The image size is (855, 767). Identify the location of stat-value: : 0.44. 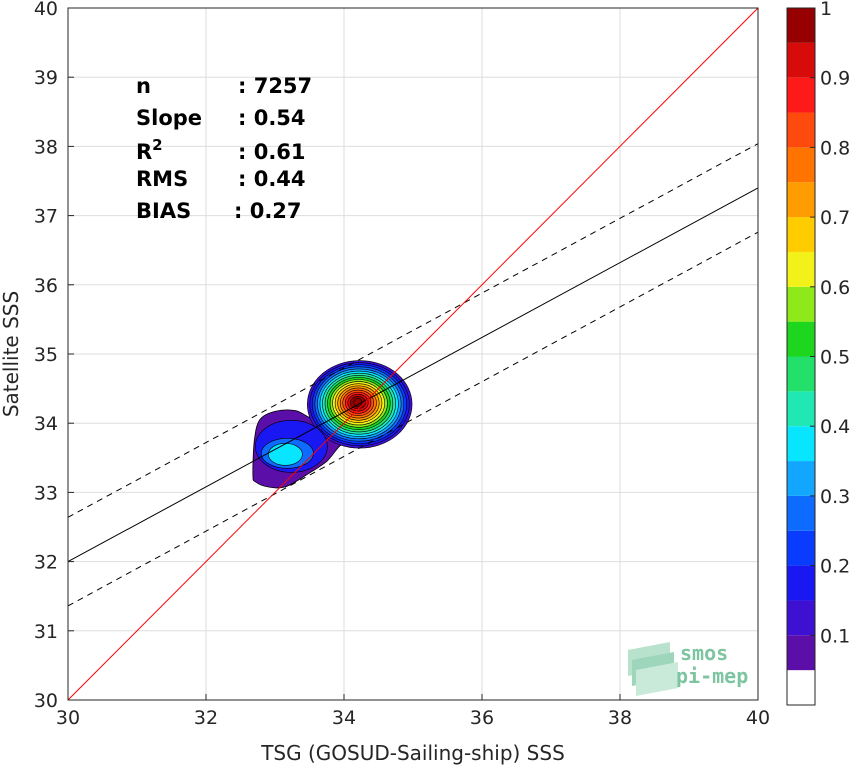
(272, 179).